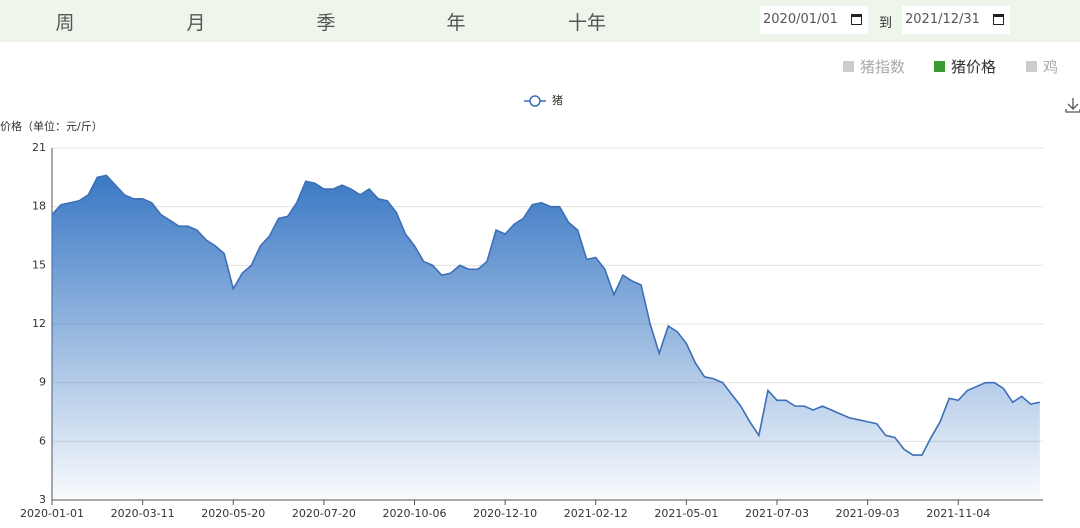 The image size is (1080, 528). Describe the element at coordinates (39, 323) in the screenshot. I see `y-tick-label: 12` at that location.